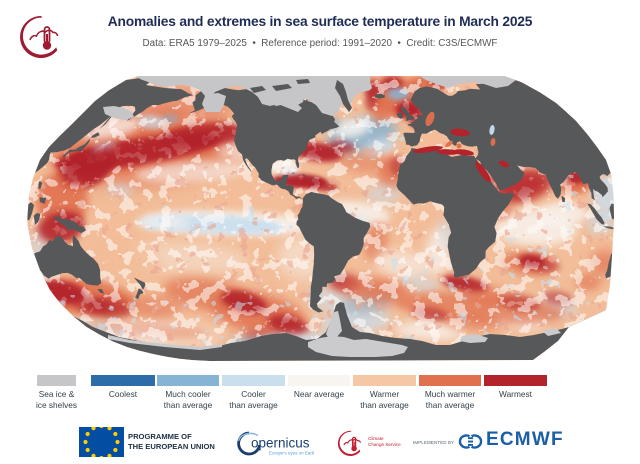 Image resolution: width=640 pixels, height=464 pixels. Describe the element at coordinates (291, 453) in the screenshot. I see `svg-text: Europe's eyes on Earth` at that location.